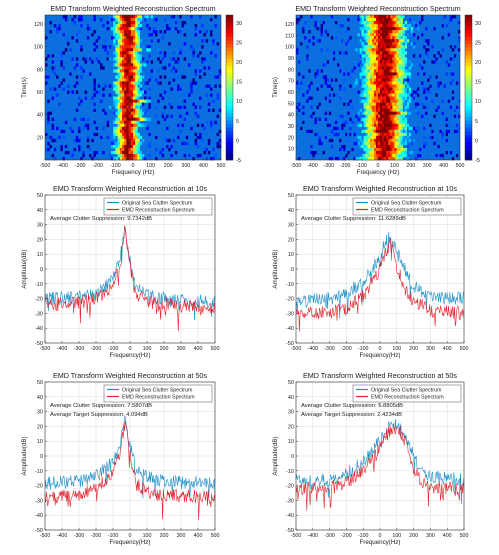 The width and height of the screenshot is (499, 555). What do you see at coordinates (113, 349) in the screenshot?
I see `x-tick-label: -100` at bounding box center [113, 349].